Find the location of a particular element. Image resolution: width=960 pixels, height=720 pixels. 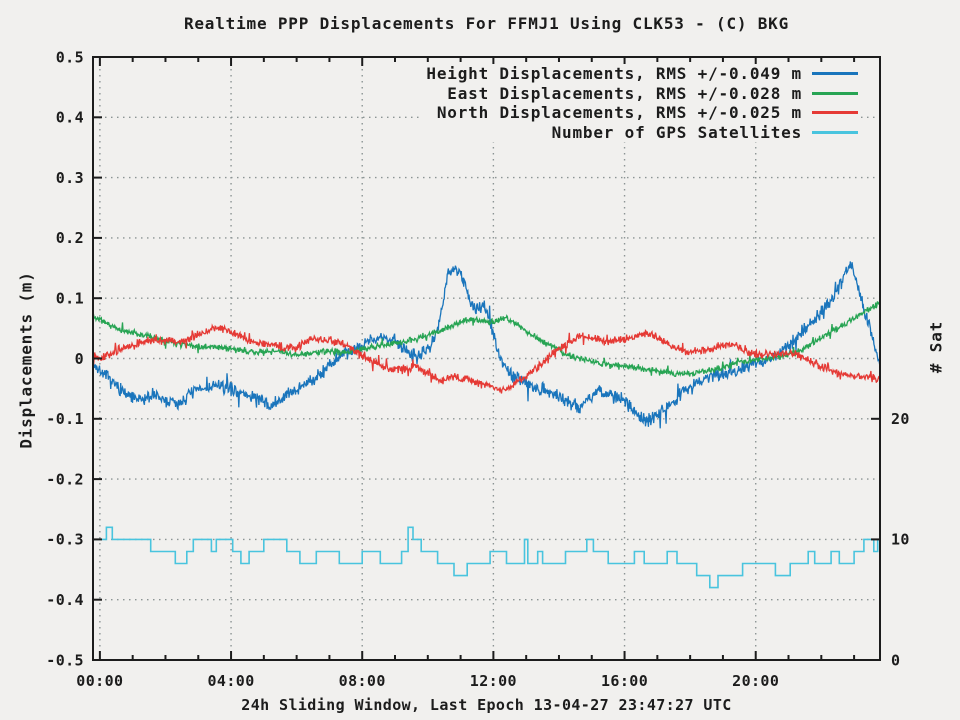

y-tick-label: 0.4 is located at coordinates (70, 118).